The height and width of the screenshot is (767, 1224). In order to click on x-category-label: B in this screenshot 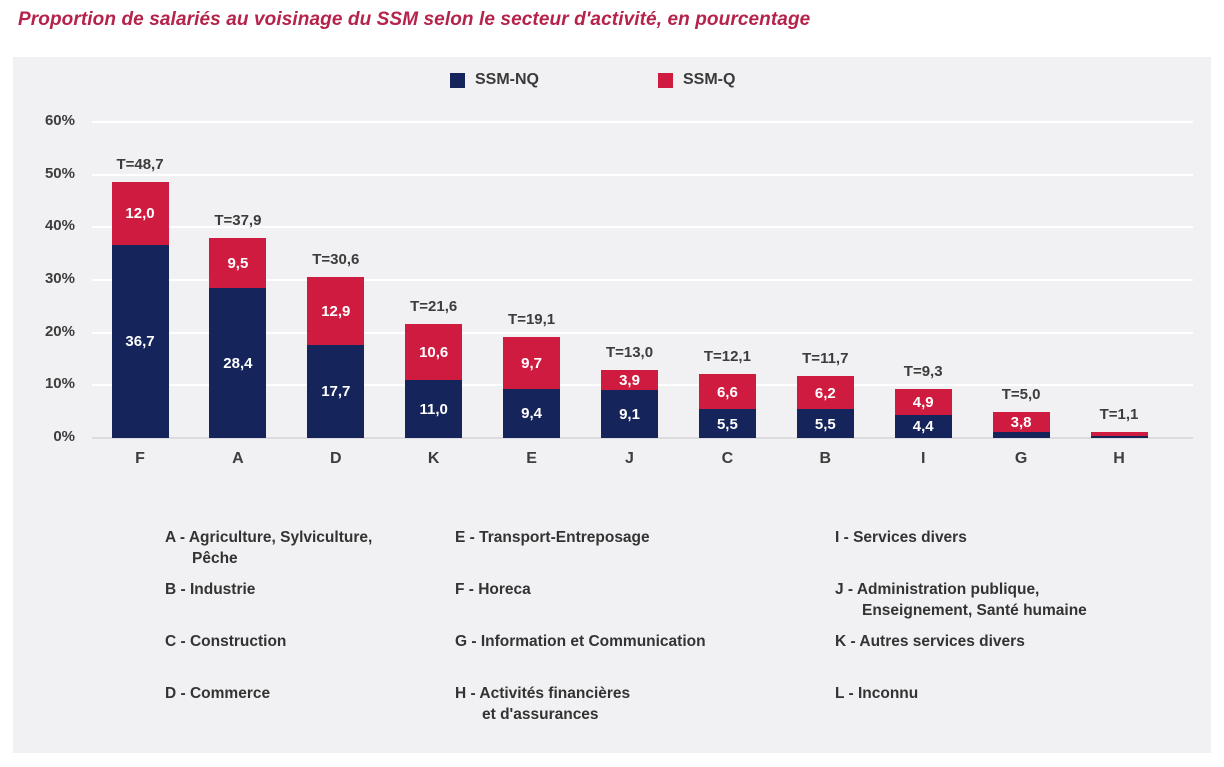, I will do `click(825, 458)`.